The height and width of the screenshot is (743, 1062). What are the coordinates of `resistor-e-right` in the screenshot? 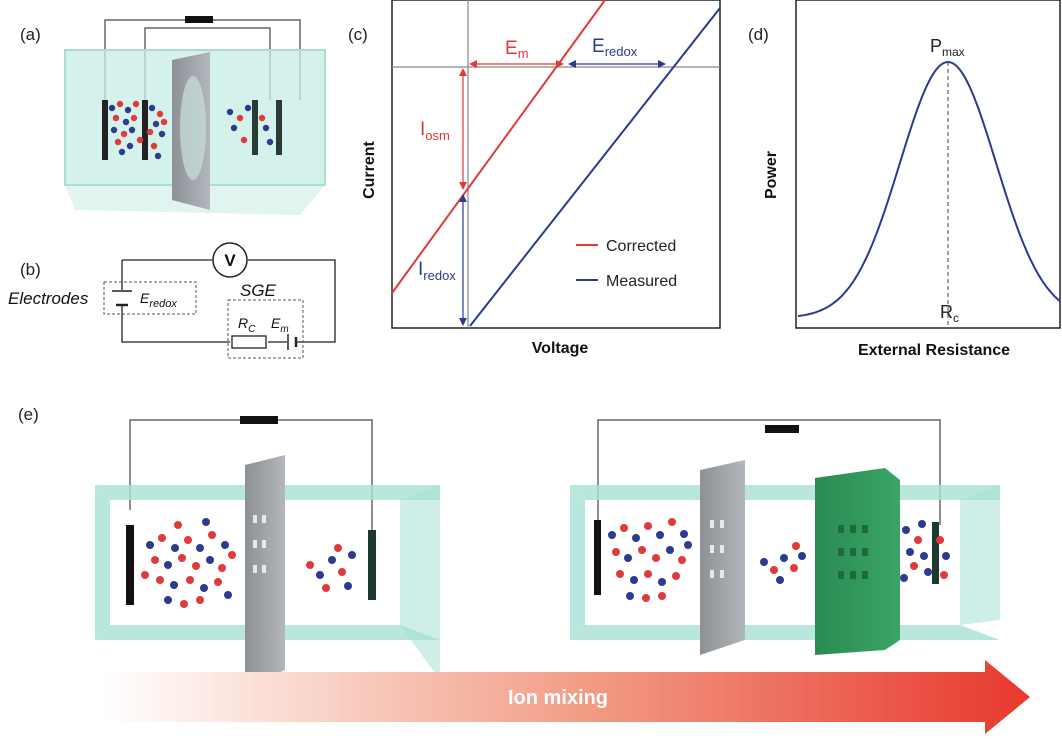 It's located at (782, 429).